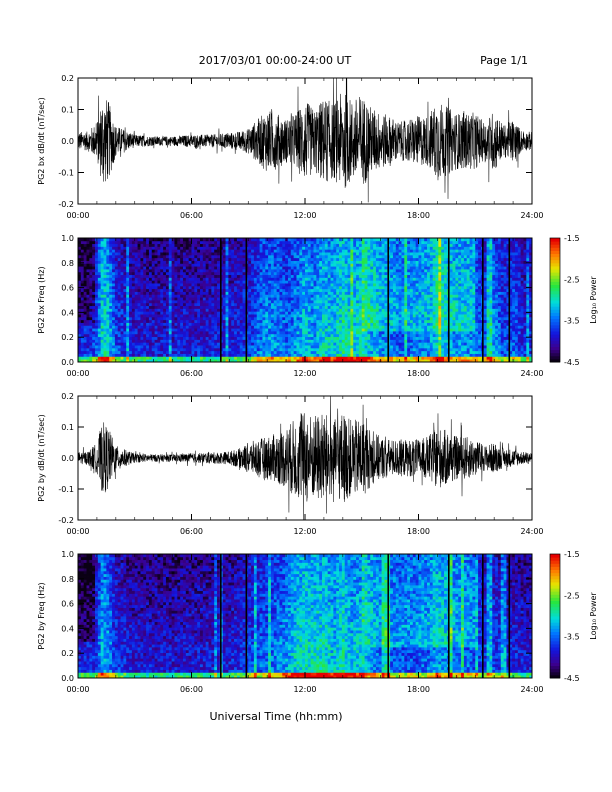 The width and height of the screenshot is (612, 792). I want to click on by_wave-y-tick-label: 0.1, so click(67, 427).